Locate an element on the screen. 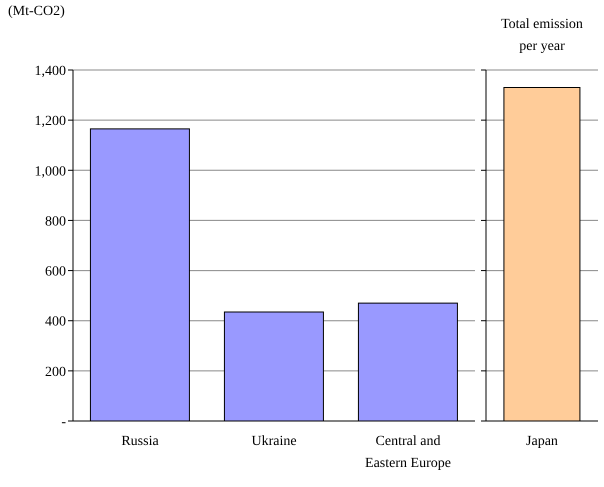 The height and width of the screenshot is (487, 604). y-tick-label: 200 is located at coordinates (55, 372).